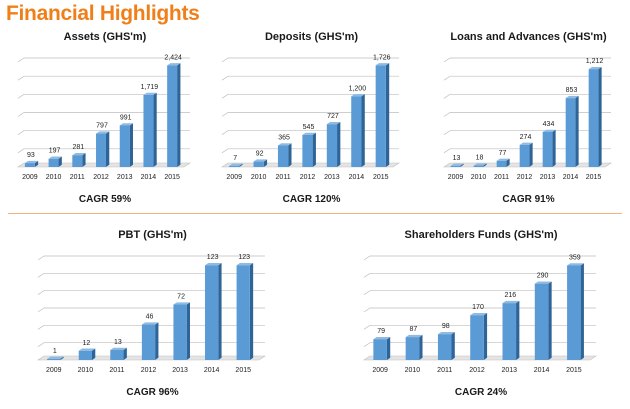  What do you see at coordinates (380, 370) in the screenshot?
I see `shareholders-funds-category-label: 2009` at bounding box center [380, 370].